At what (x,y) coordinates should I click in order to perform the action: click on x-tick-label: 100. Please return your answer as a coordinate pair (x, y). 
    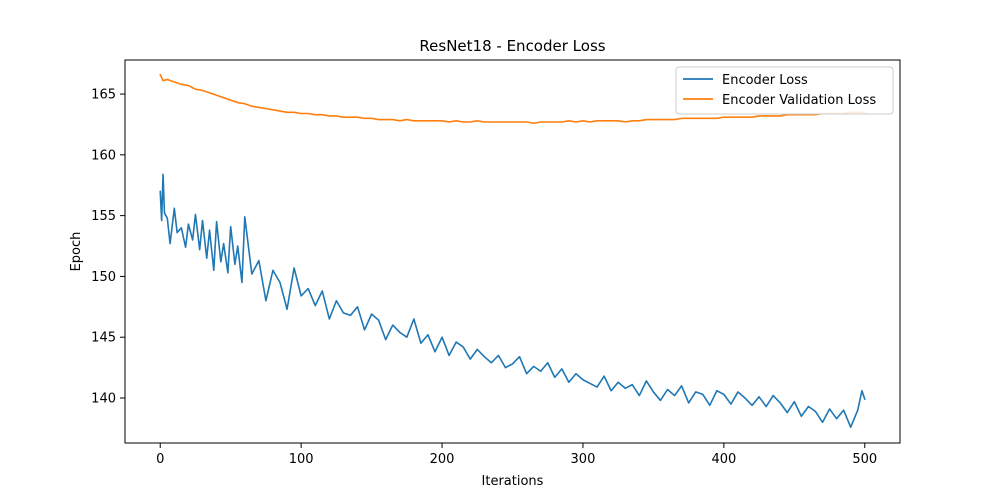
    Looking at the image, I should click on (301, 459).